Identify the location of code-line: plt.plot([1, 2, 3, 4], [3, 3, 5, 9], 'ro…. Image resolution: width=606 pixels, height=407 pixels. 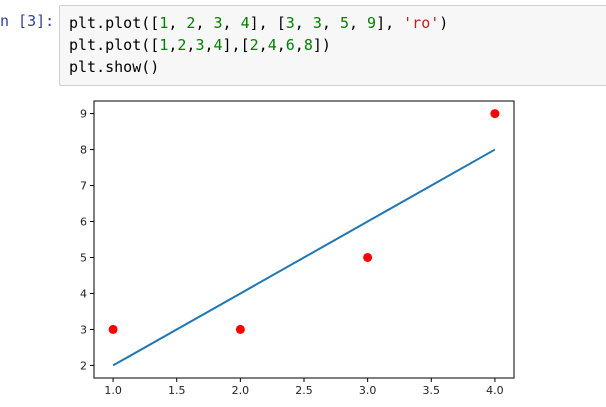
(258, 23).